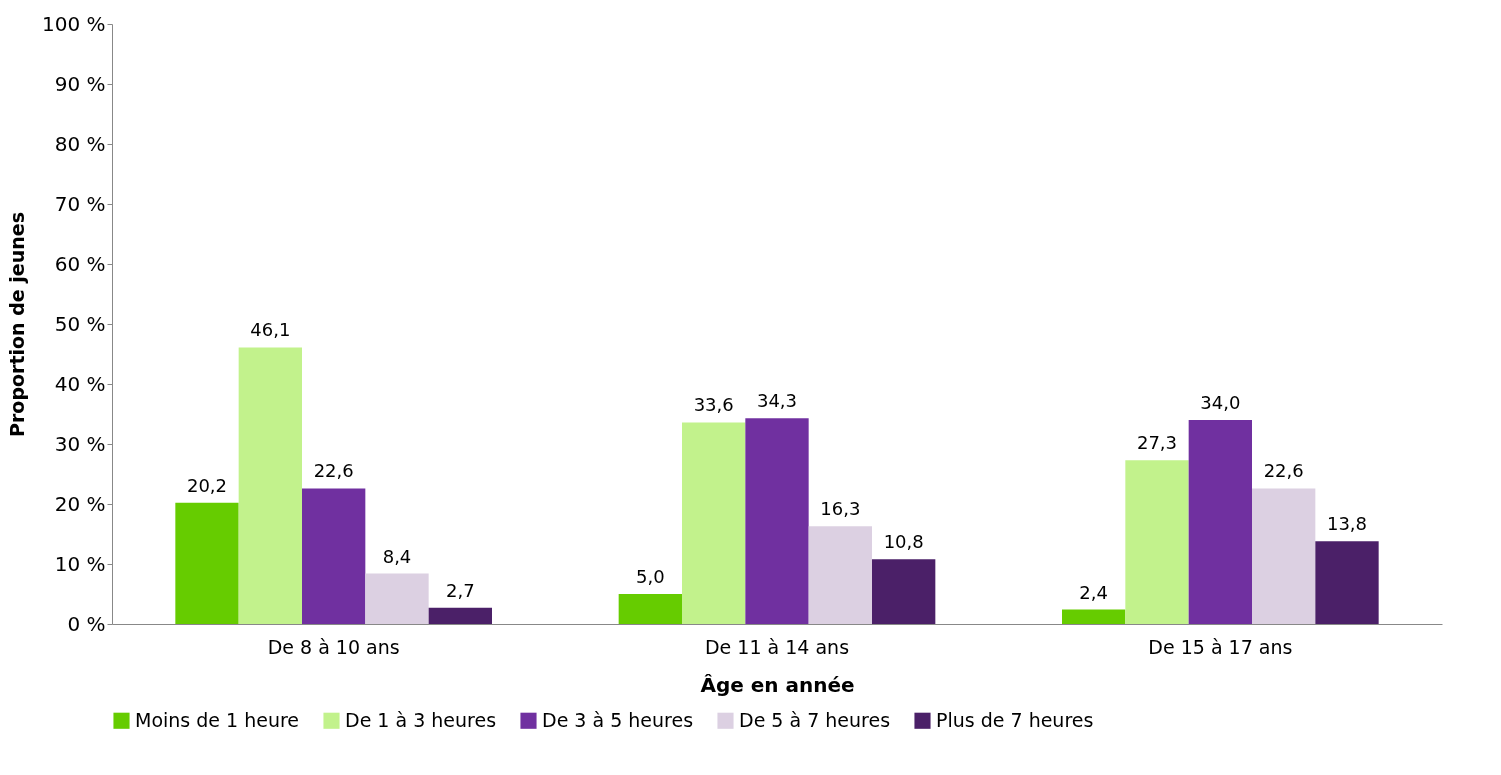 Image resolution: width=1501 pixels, height=775 pixels. I want to click on y-tick-label: 50 %, so click(80, 323).